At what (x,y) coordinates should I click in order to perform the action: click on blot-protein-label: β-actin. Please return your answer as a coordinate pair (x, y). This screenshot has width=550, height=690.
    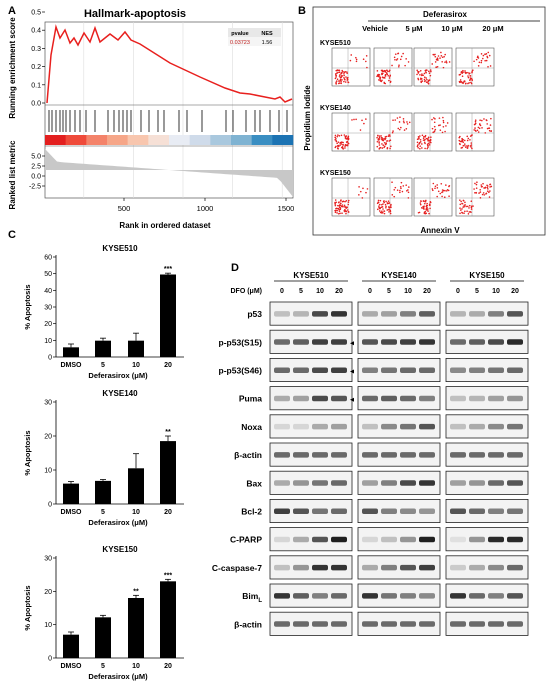
    Looking at the image, I should click on (248, 455).